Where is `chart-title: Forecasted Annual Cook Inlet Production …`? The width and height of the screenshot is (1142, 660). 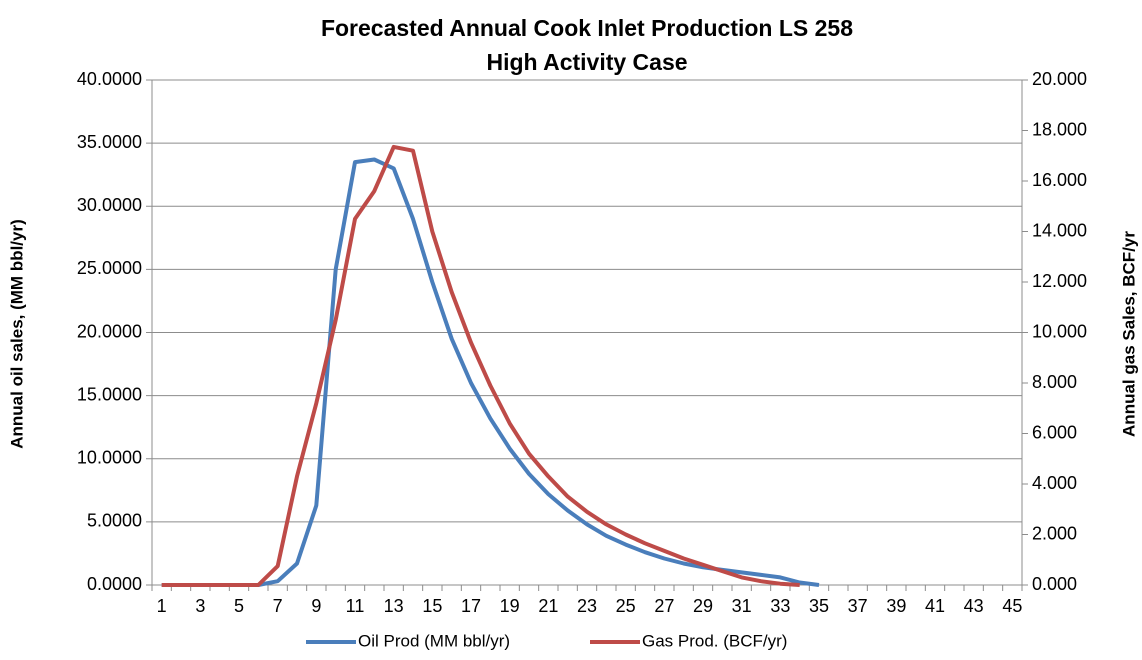
chart-title: Forecasted Annual Cook Inlet Production … is located at coordinates (587, 28).